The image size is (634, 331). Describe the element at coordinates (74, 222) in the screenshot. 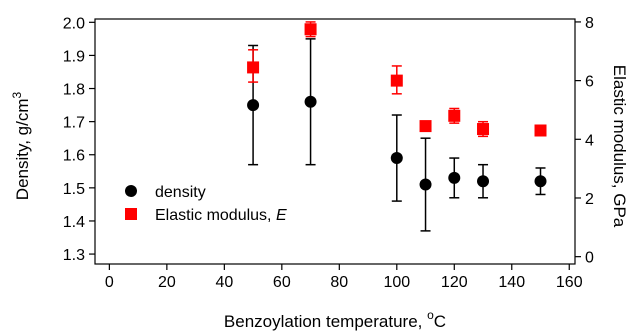

I see `y-left-tick-label-1.4: 1.4` at that location.